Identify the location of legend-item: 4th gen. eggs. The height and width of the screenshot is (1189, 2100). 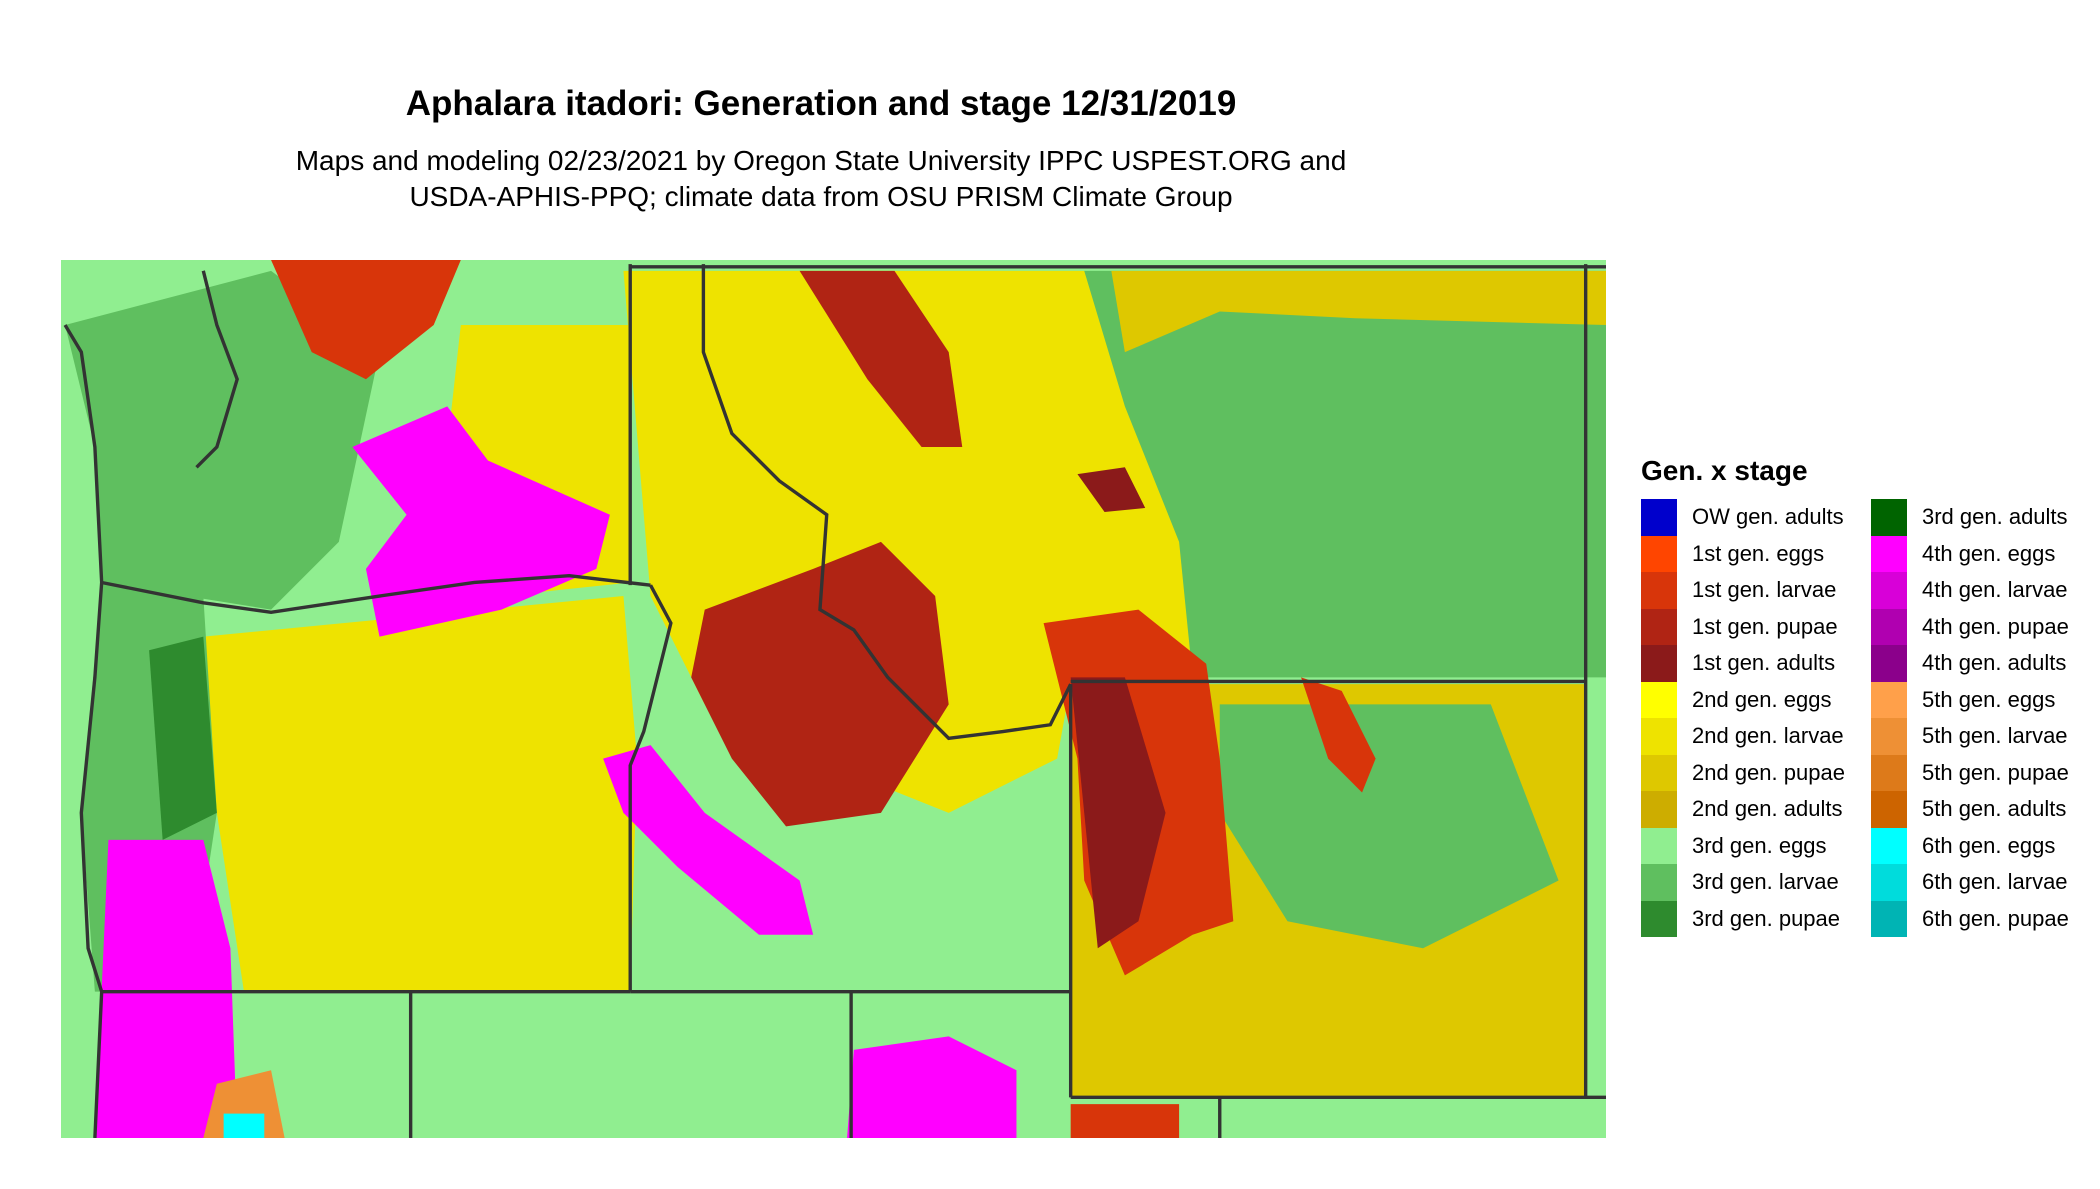
(1970, 553).